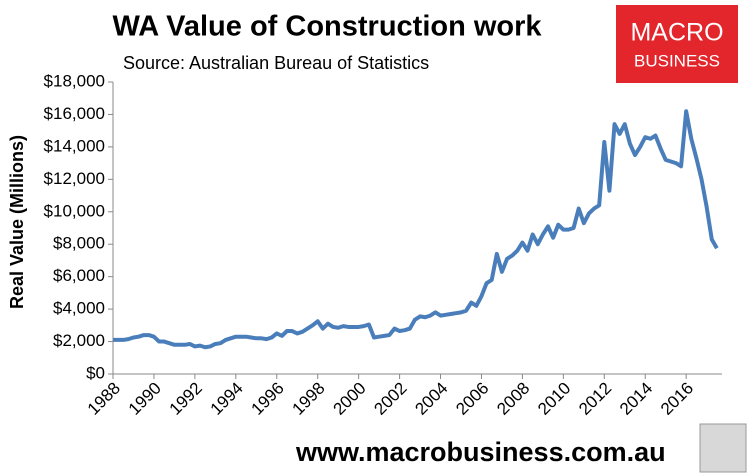  Describe the element at coordinates (677, 60) in the screenshot. I see `logo-text: BUSINESS` at that location.